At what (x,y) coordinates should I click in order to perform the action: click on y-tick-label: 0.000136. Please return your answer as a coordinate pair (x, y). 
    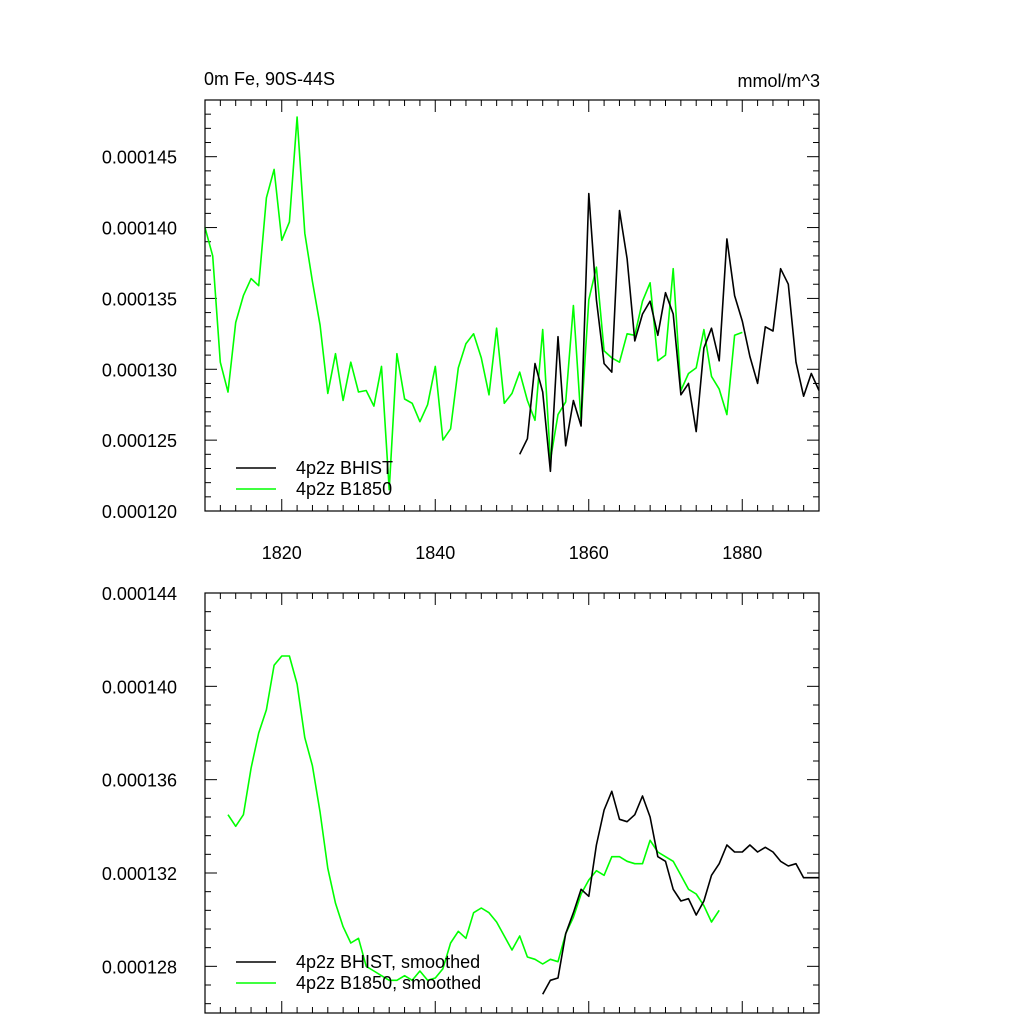
    Looking at the image, I should click on (139, 781).